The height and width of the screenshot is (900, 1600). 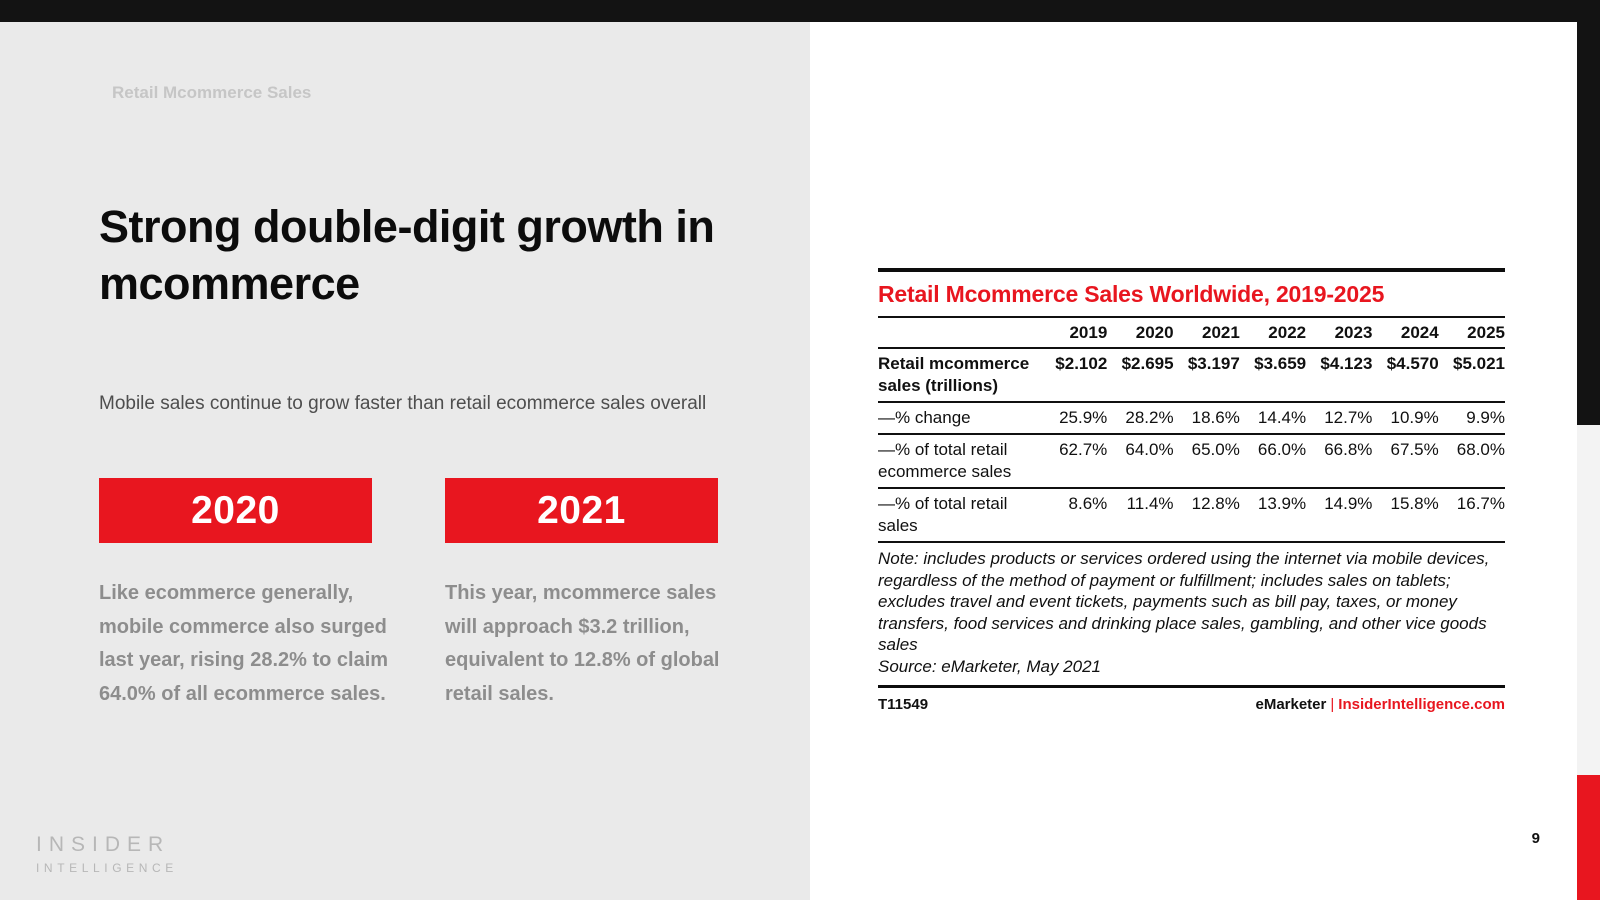 I want to click on year-header-cell: 2023, so click(x=1339, y=333).